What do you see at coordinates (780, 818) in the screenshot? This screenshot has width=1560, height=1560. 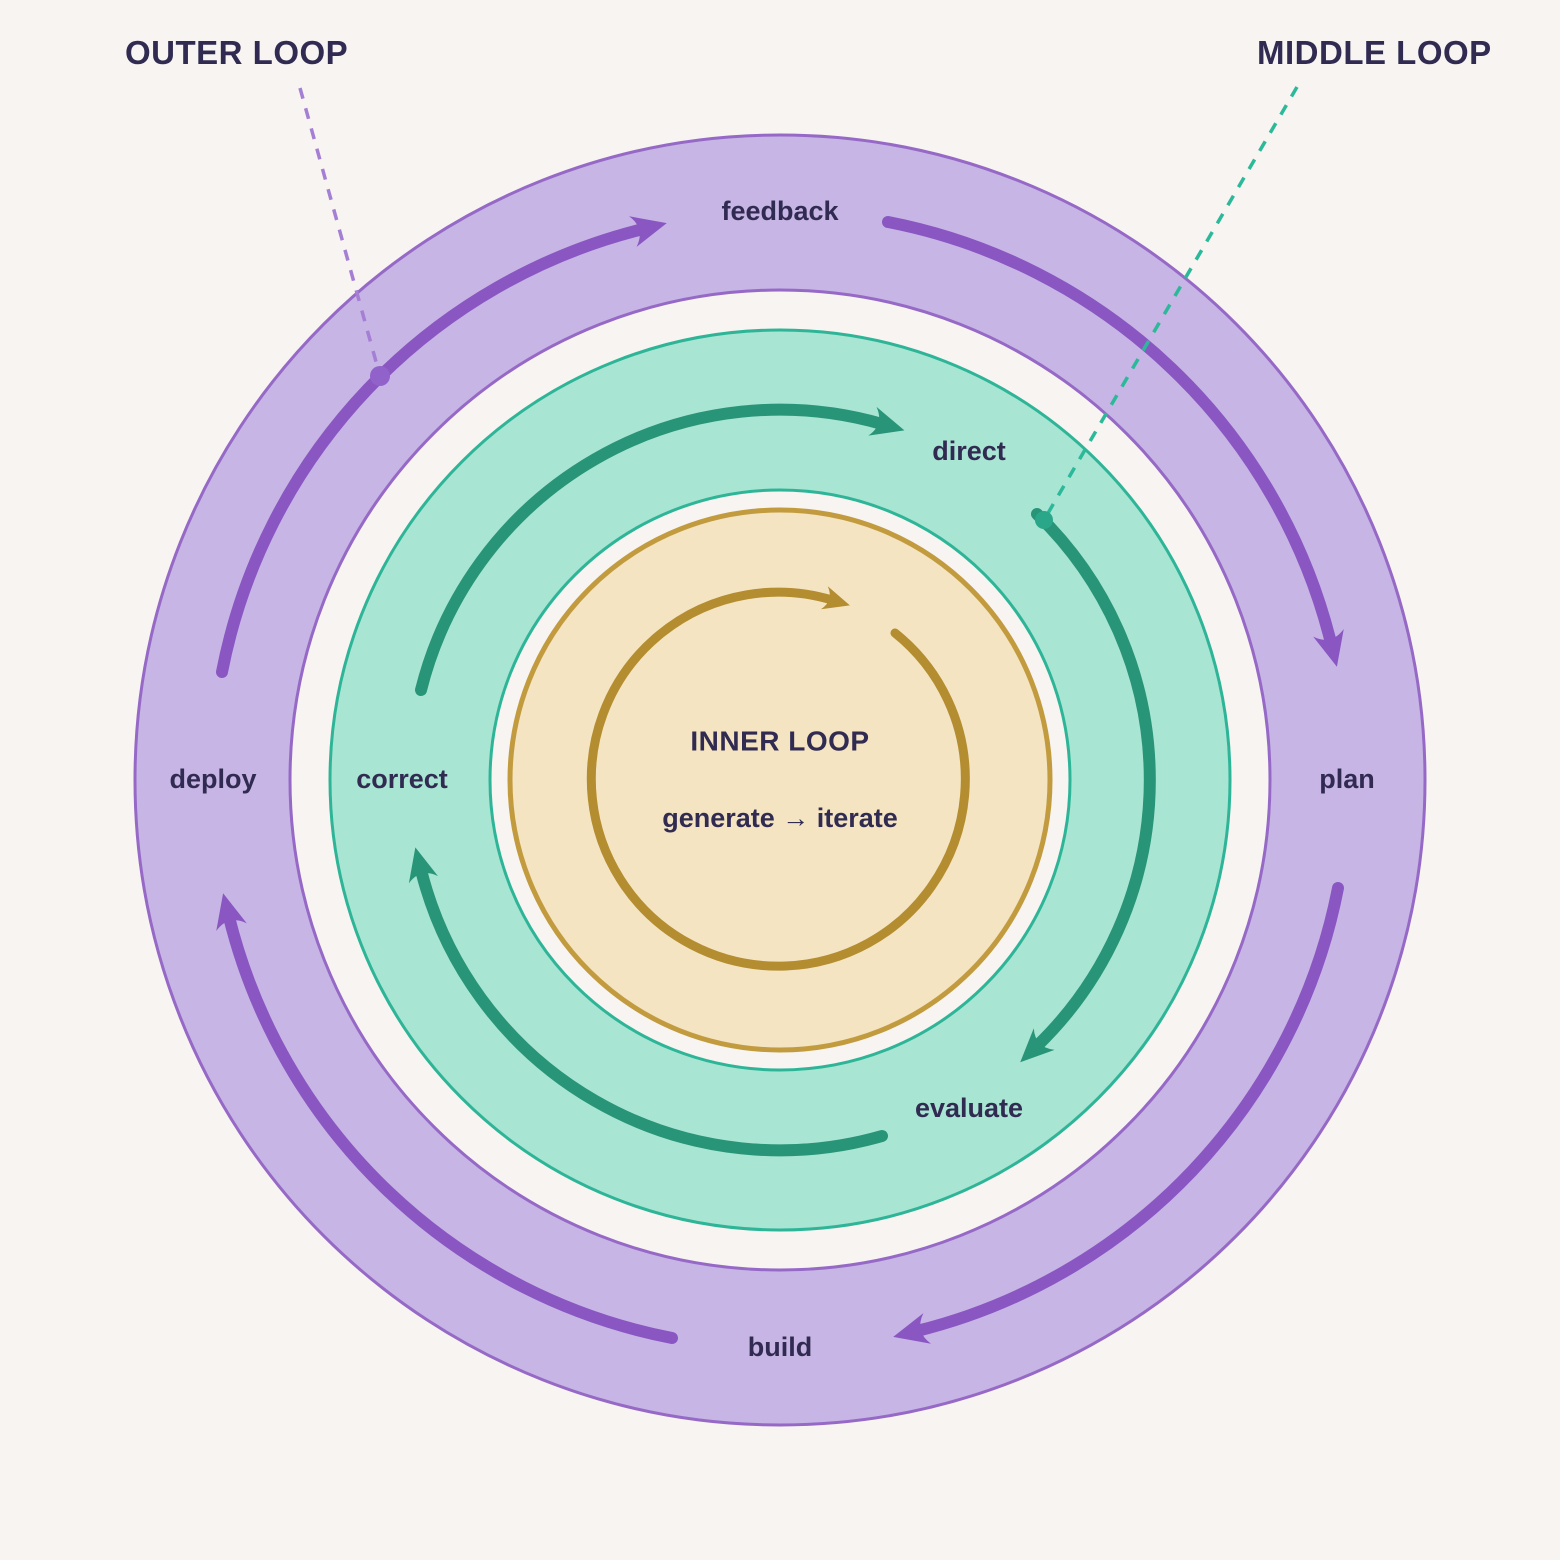 I see `inner-circle-subtitle: generate → iterate` at bounding box center [780, 818].